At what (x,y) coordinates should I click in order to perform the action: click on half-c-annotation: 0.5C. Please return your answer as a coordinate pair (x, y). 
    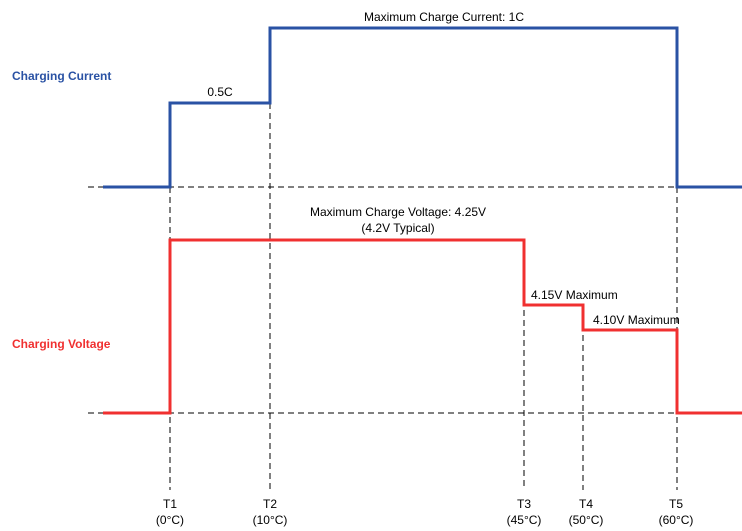
    Looking at the image, I should click on (220, 92).